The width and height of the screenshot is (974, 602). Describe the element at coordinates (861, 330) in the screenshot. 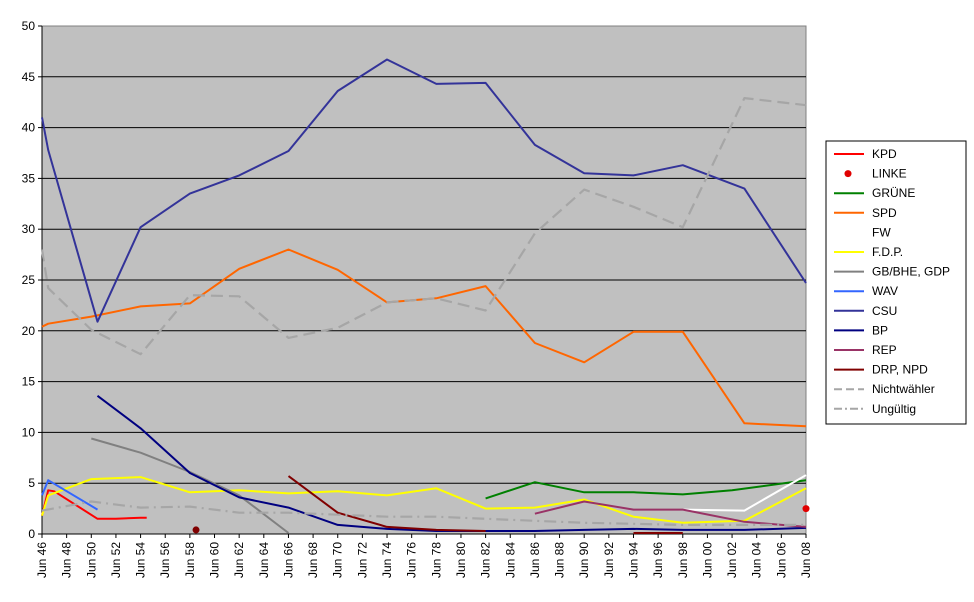

I see `legend-item-bp: BP` at that location.